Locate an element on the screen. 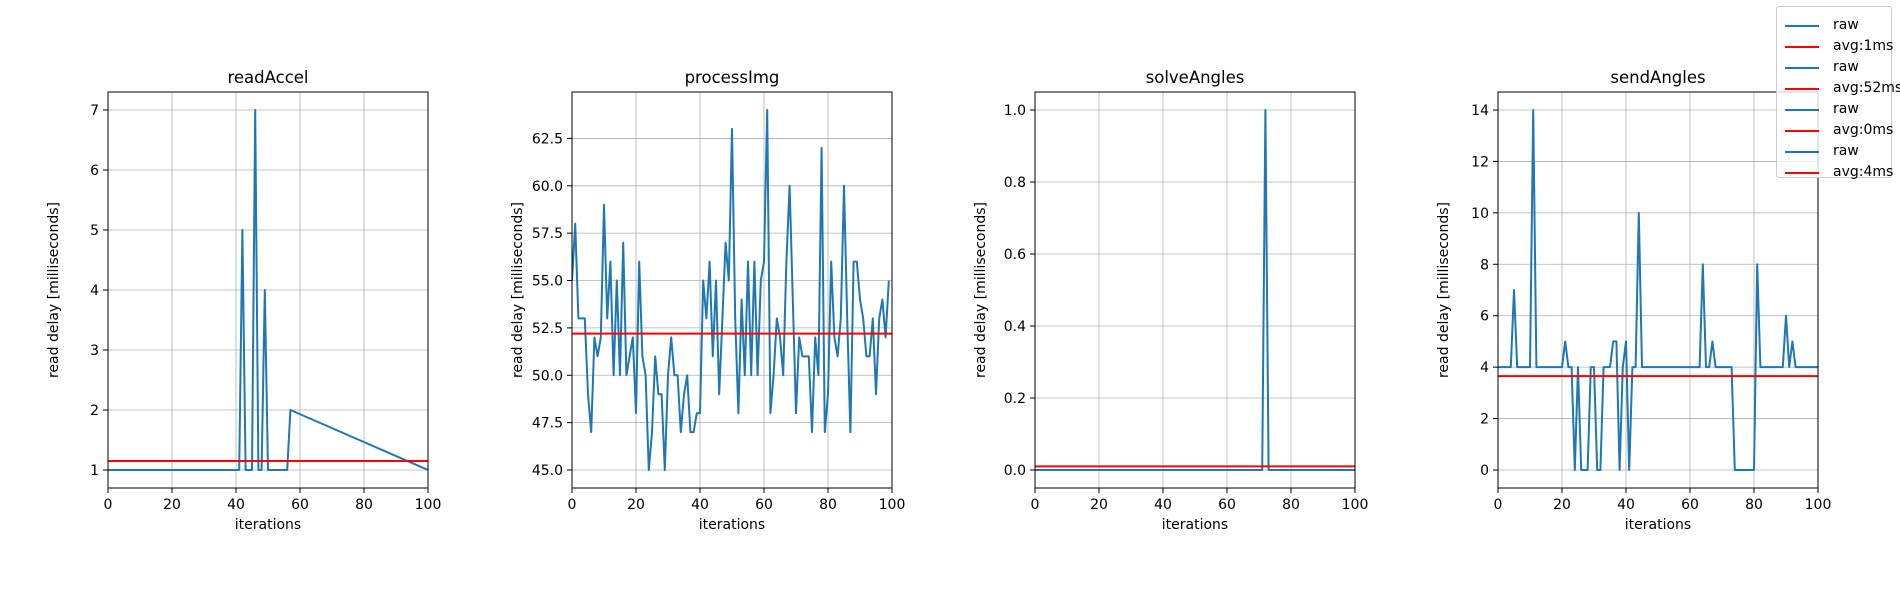 The height and width of the screenshot is (600, 1900). legend-label: avg:0ms is located at coordinates (1863, 130).